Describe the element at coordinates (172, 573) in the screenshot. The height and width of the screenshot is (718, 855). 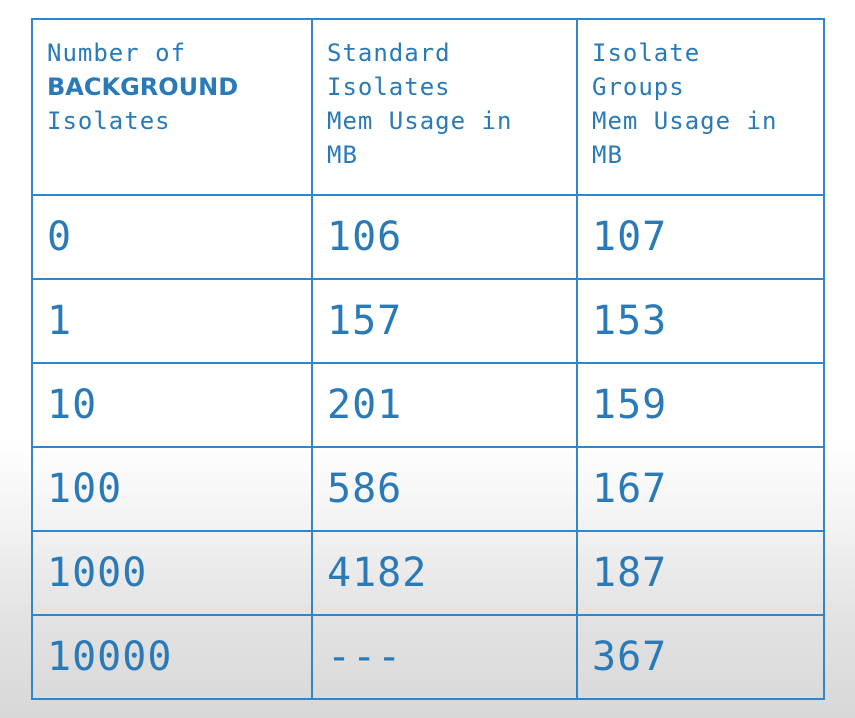
I see `cell-isolate-count: 1000` at that location.